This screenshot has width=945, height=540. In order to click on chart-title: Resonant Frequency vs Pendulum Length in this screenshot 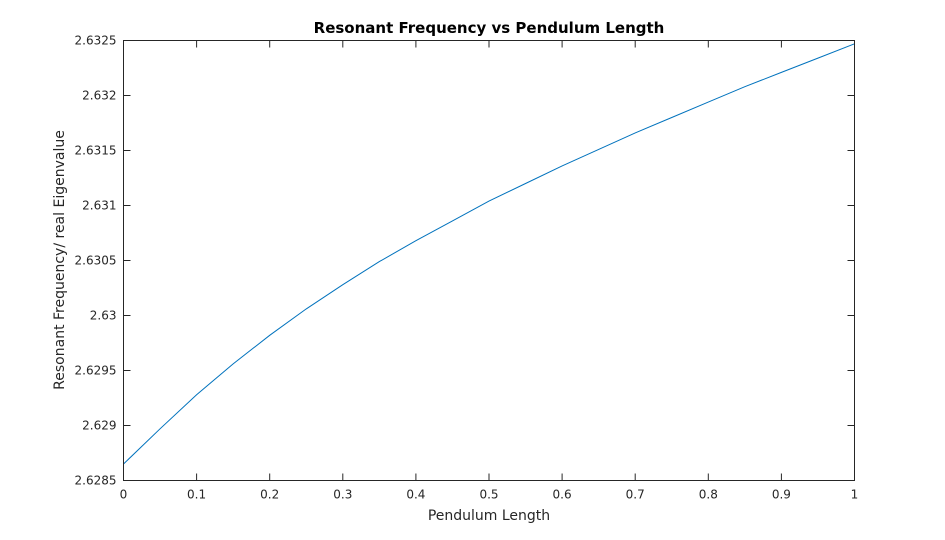, I will do `click(489, 28)`.